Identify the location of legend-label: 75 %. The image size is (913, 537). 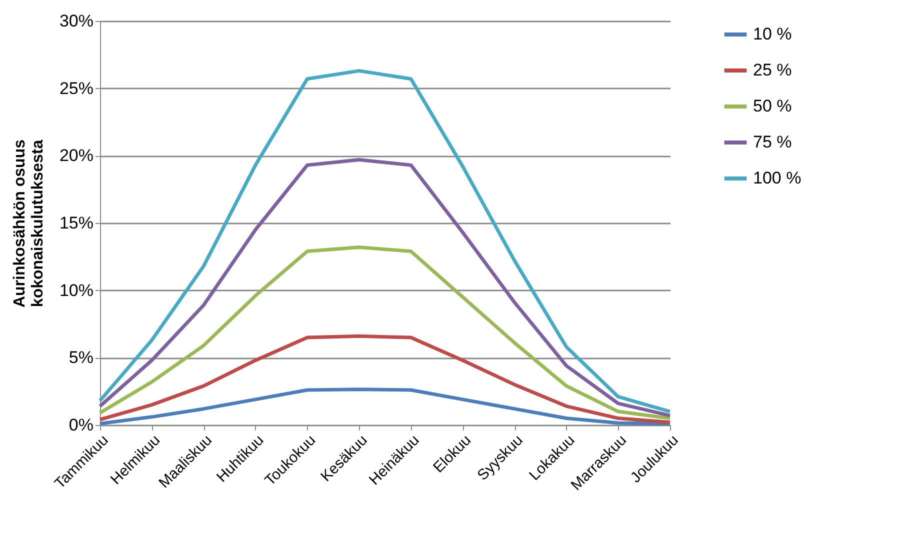
(772, 142).